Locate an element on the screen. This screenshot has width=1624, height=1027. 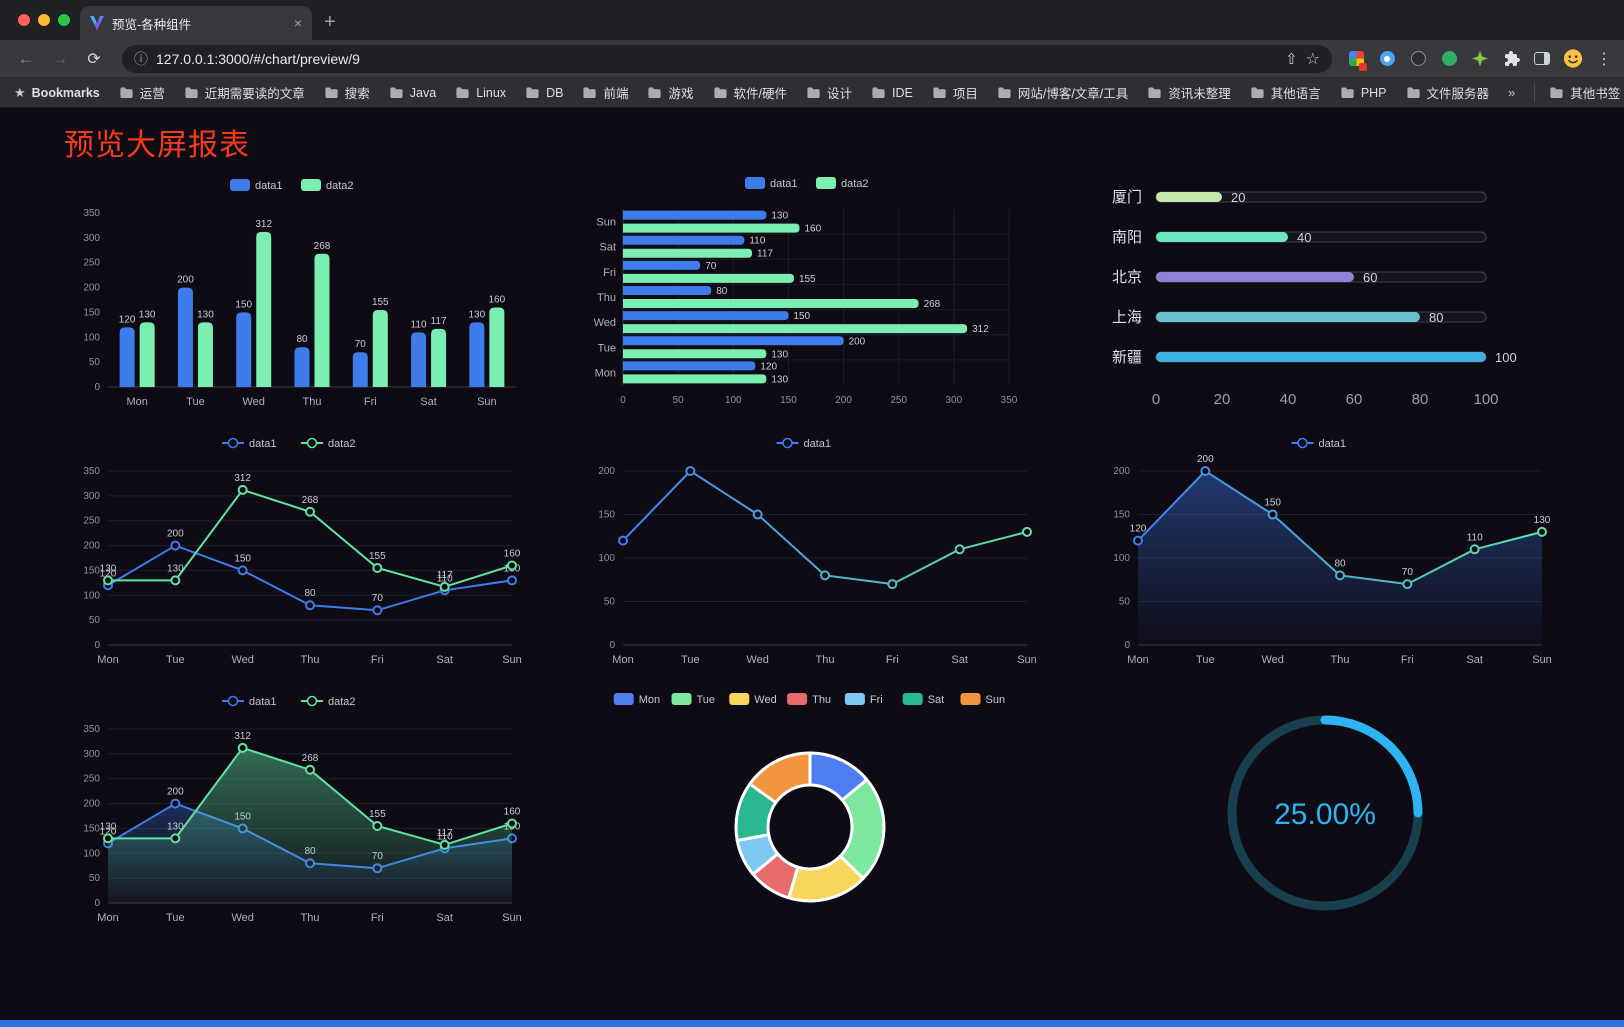
profile-avatar is located at coordinates (1573, 59).